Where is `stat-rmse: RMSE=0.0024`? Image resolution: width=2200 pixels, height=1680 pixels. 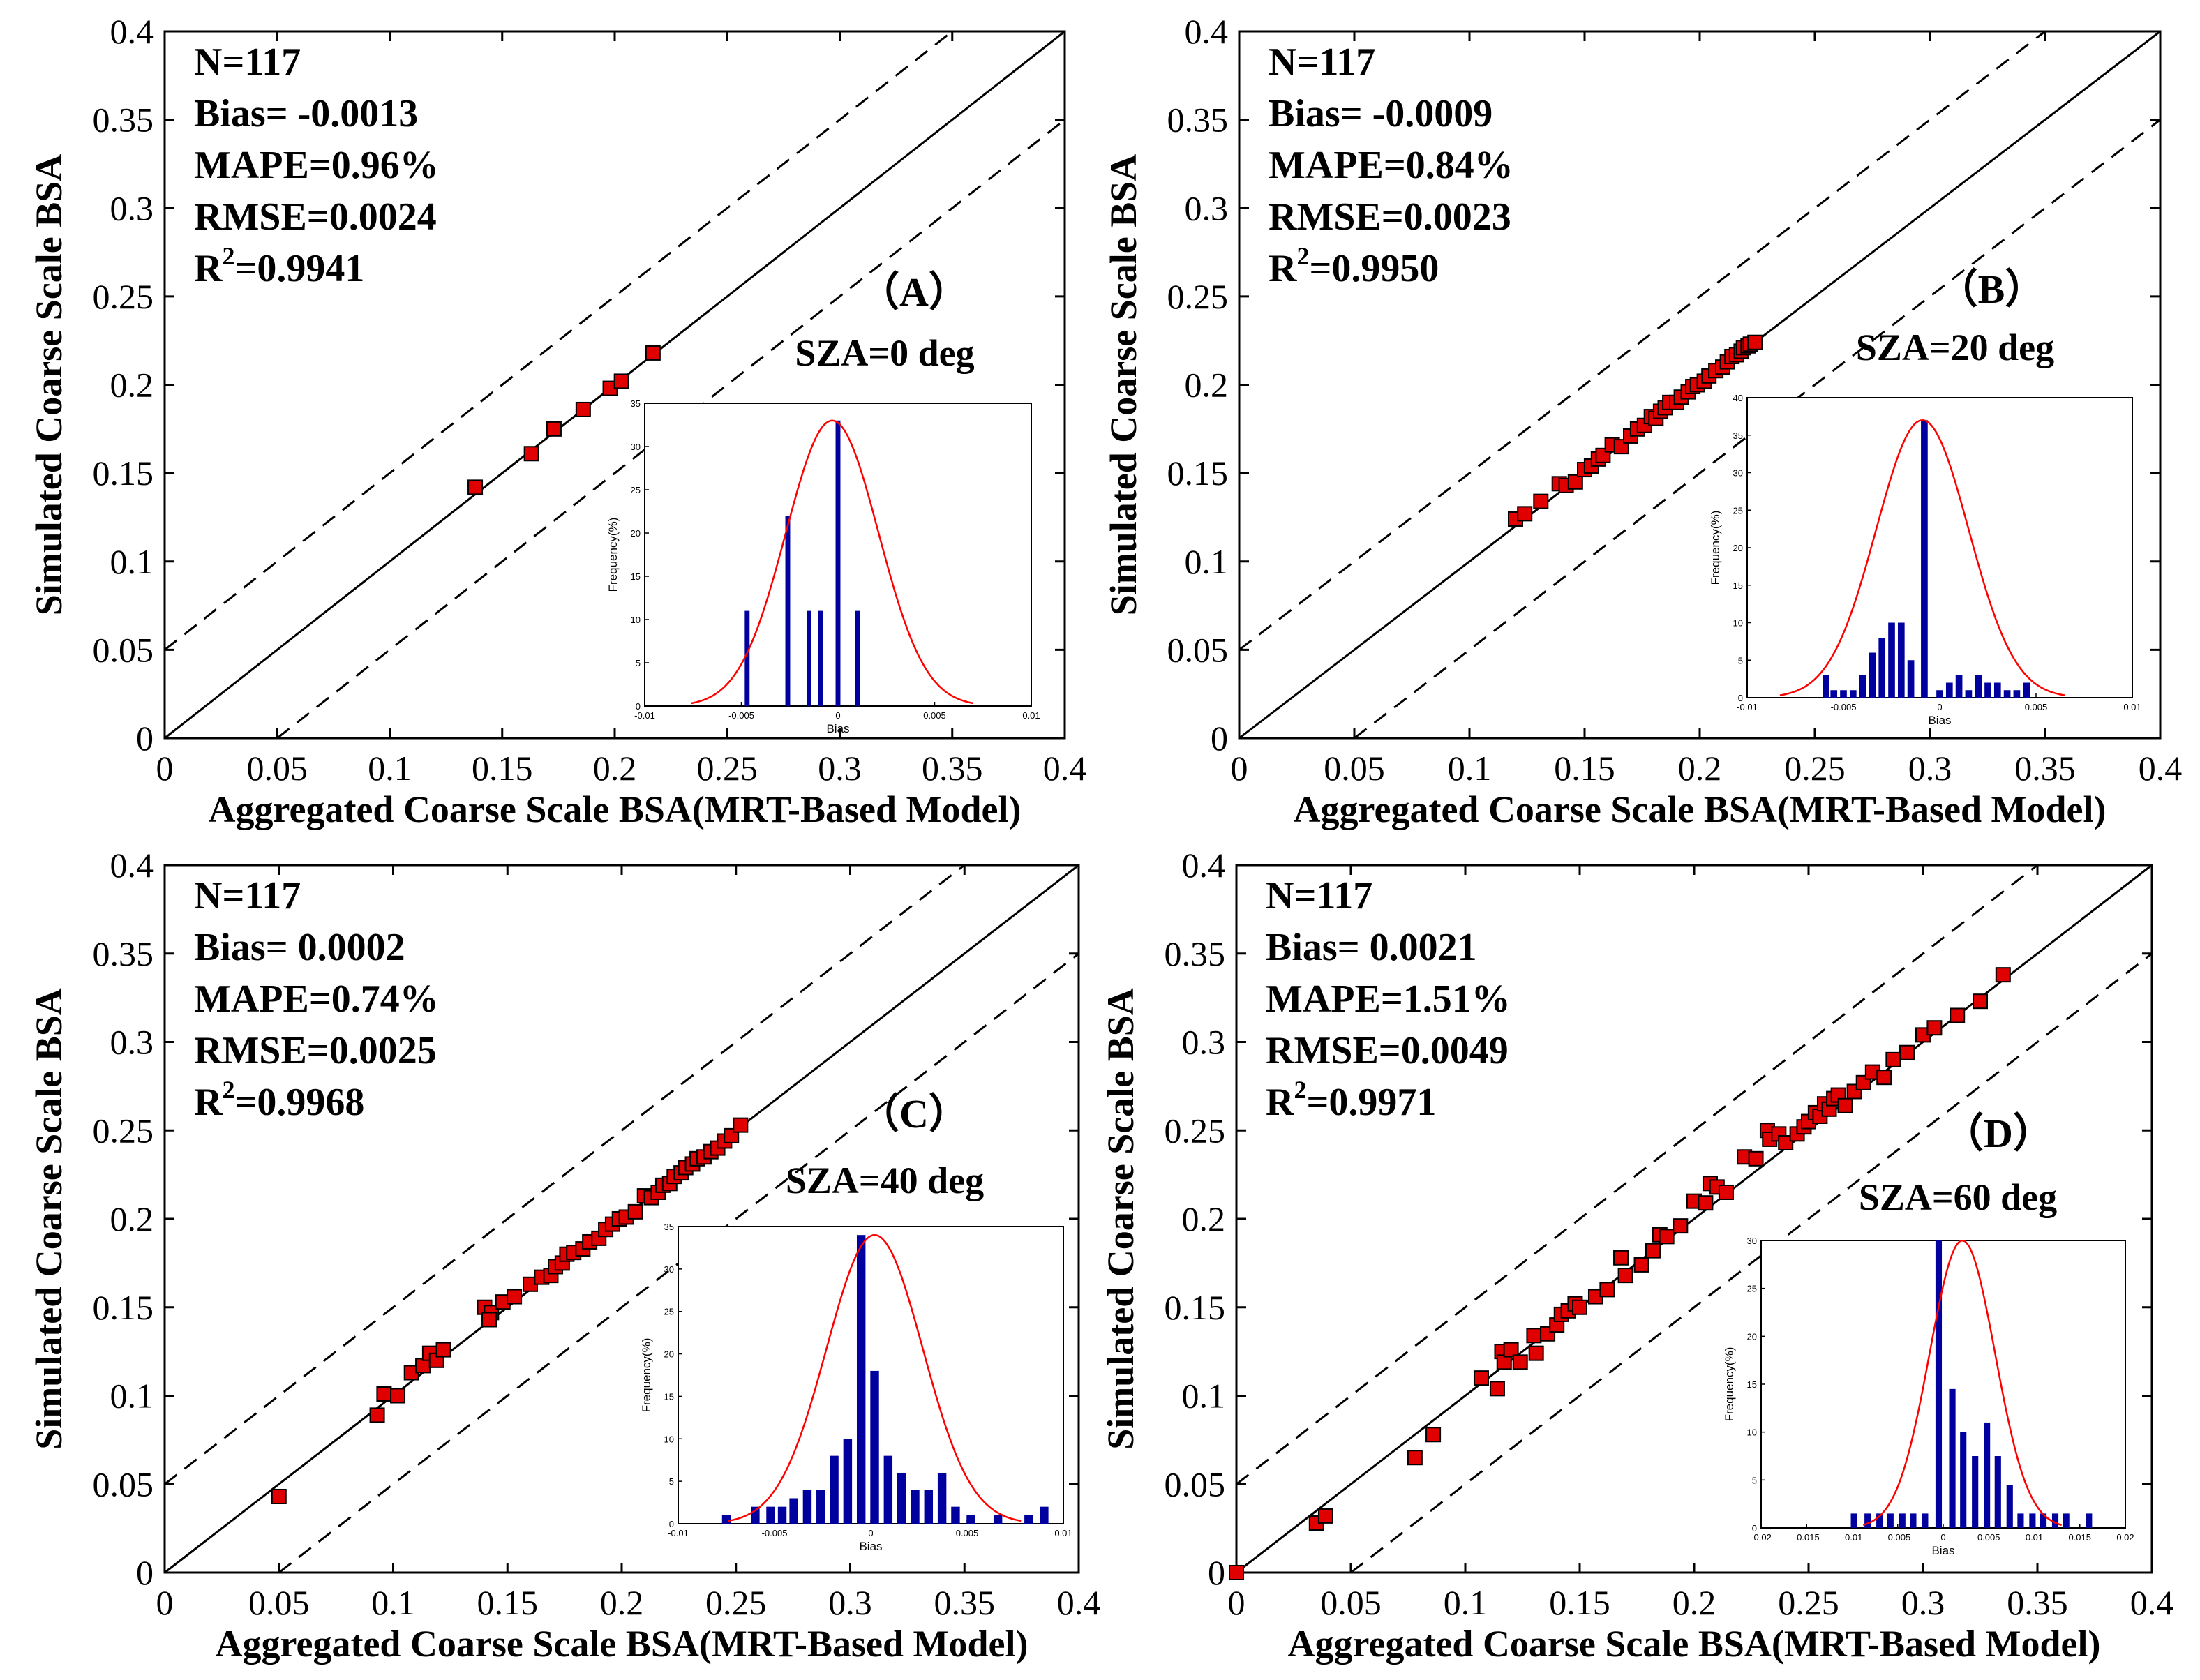
stat-rmse: RMSE=0.0024 is located at coordinates (315, 217).